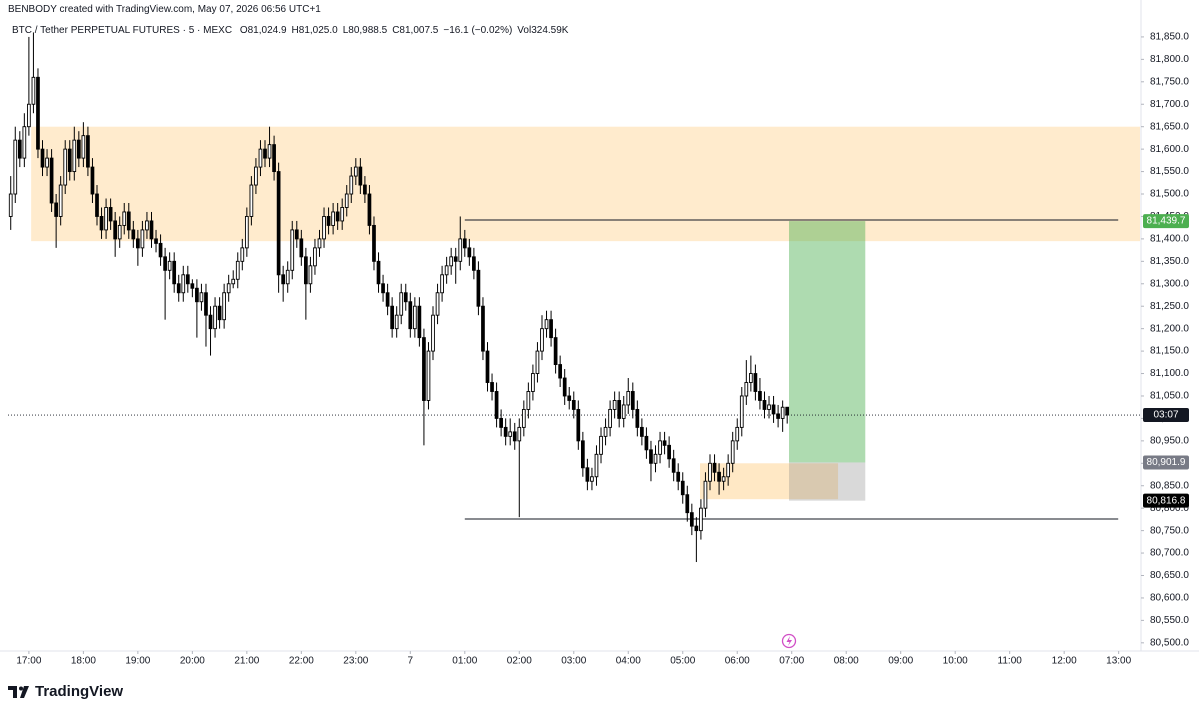  What do you see at coordinates (1169, 575) in the screenshot?
I see `y-tick-label: 80,650.0` at bounding box center [1169, 575].